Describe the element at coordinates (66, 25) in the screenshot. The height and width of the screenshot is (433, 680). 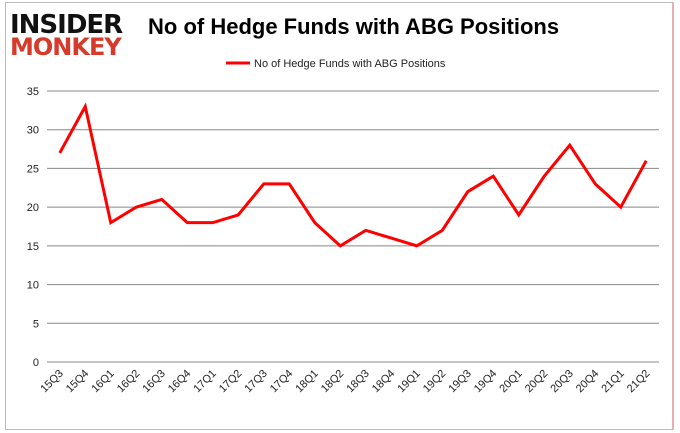
I see `logo-insider: INSIDER` at that location.